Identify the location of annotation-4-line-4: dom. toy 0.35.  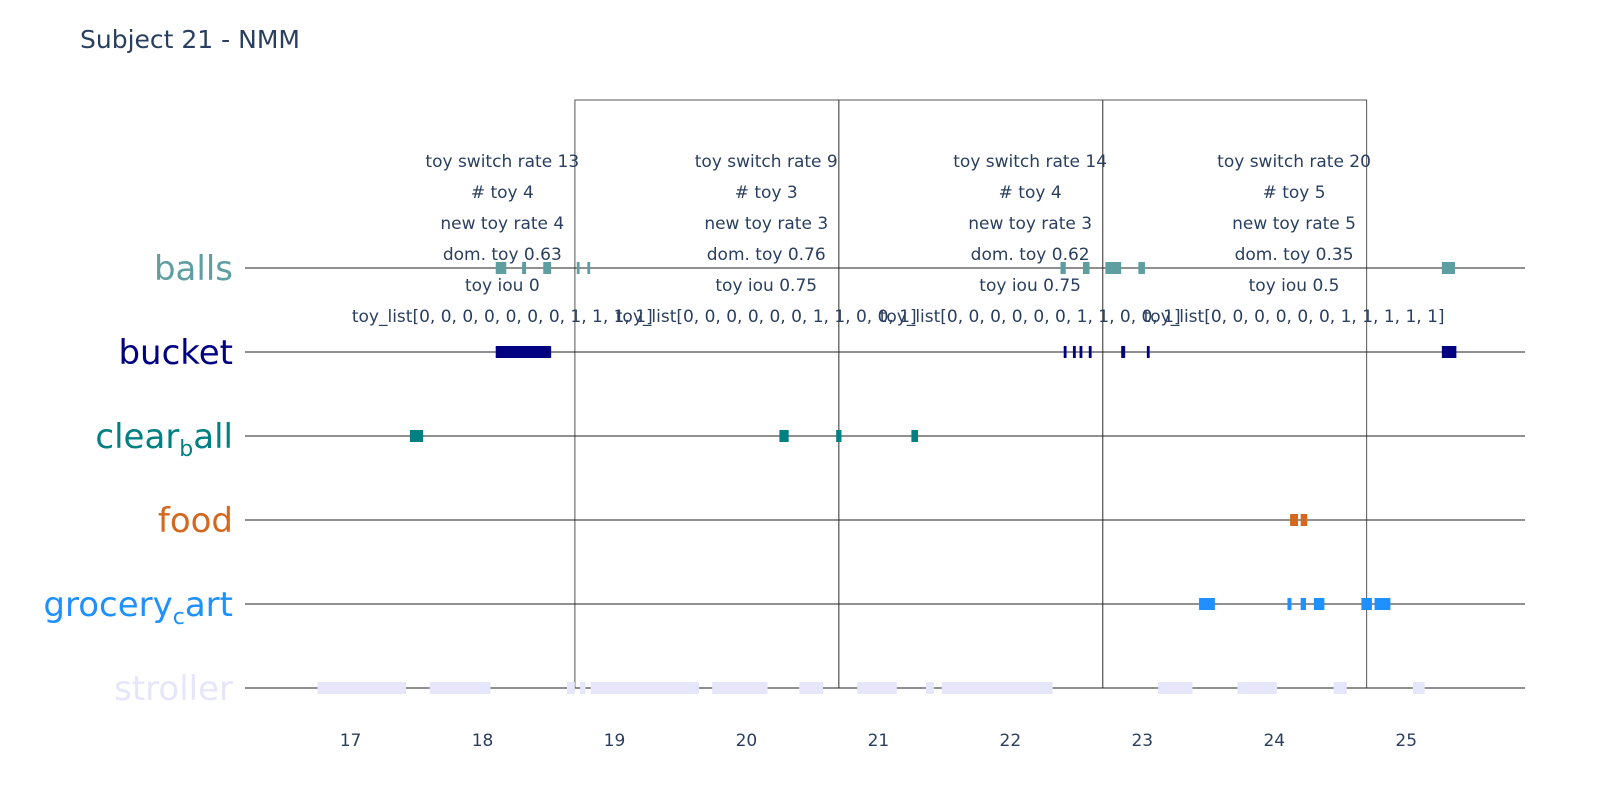
(1294, 255).